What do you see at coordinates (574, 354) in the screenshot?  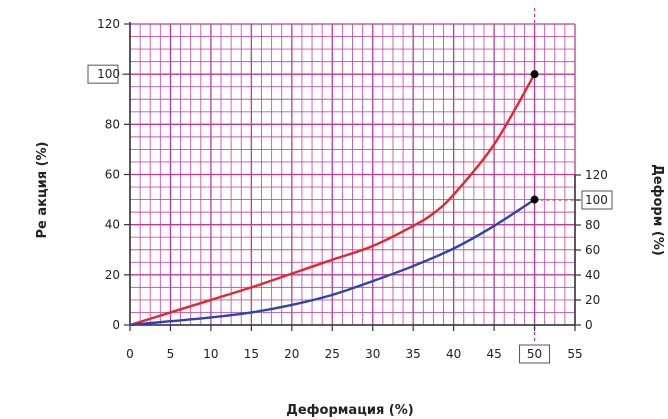 I see `x-tick-label: 55` at bounding box center [574, 354].